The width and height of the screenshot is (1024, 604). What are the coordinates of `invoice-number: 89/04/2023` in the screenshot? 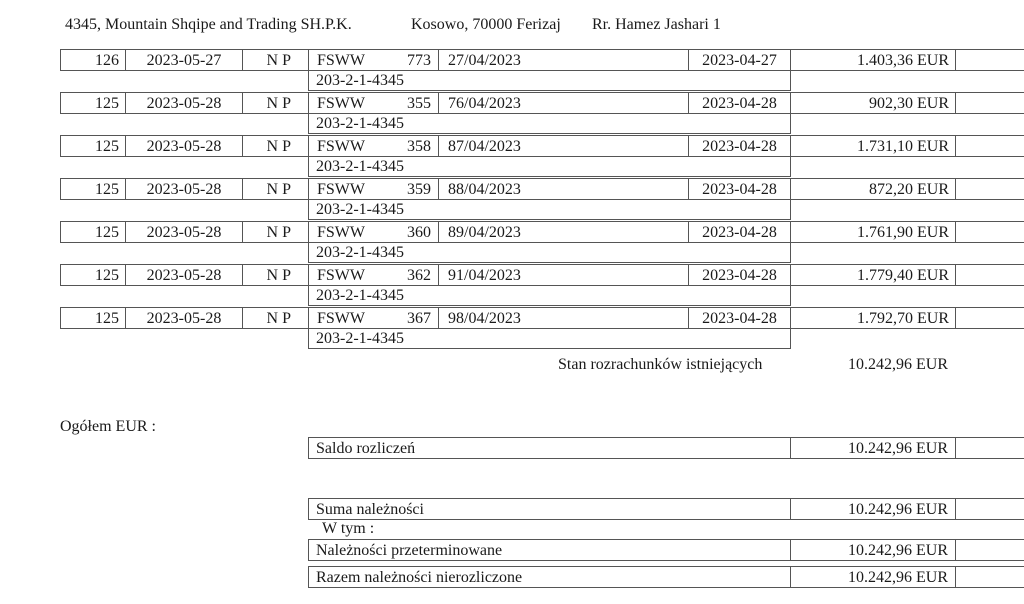 It's located at (484, 232).